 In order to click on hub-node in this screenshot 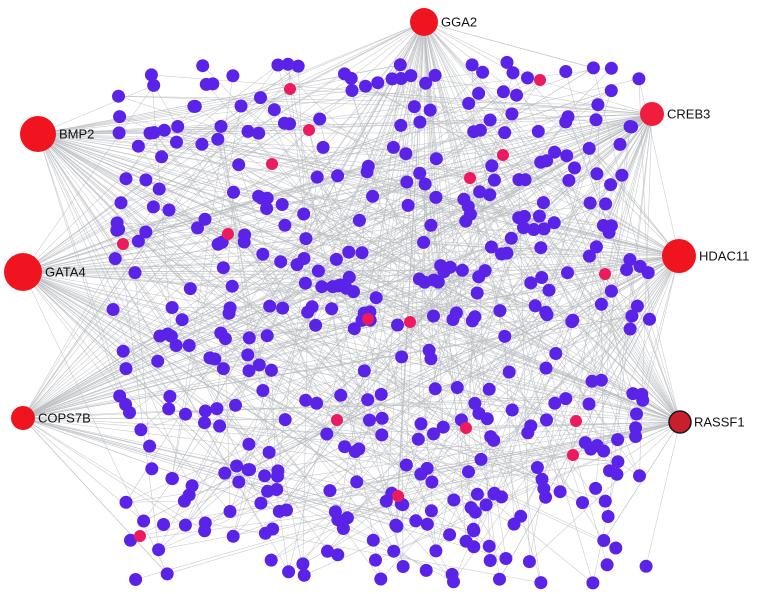, I will do `click(38, 134)`.